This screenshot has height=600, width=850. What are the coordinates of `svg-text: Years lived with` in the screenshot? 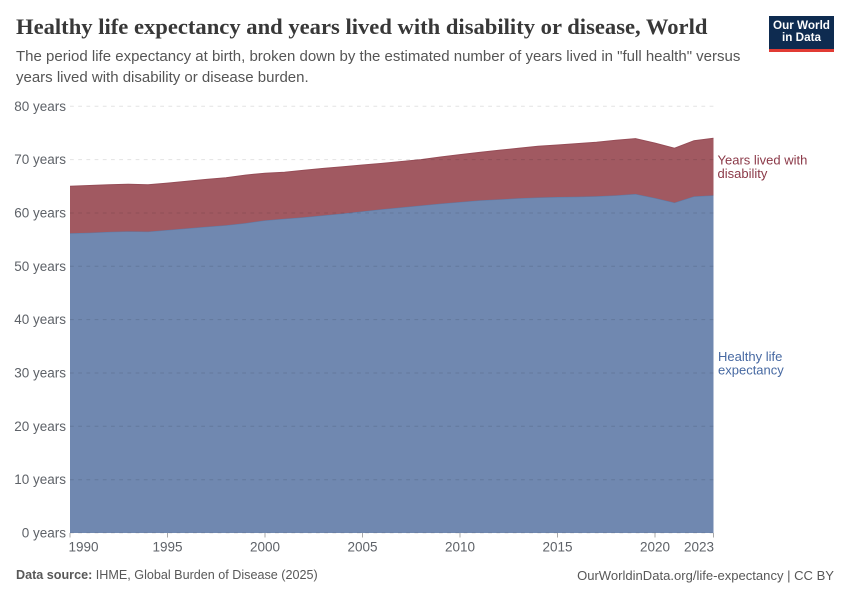 It's located at (763, 159).